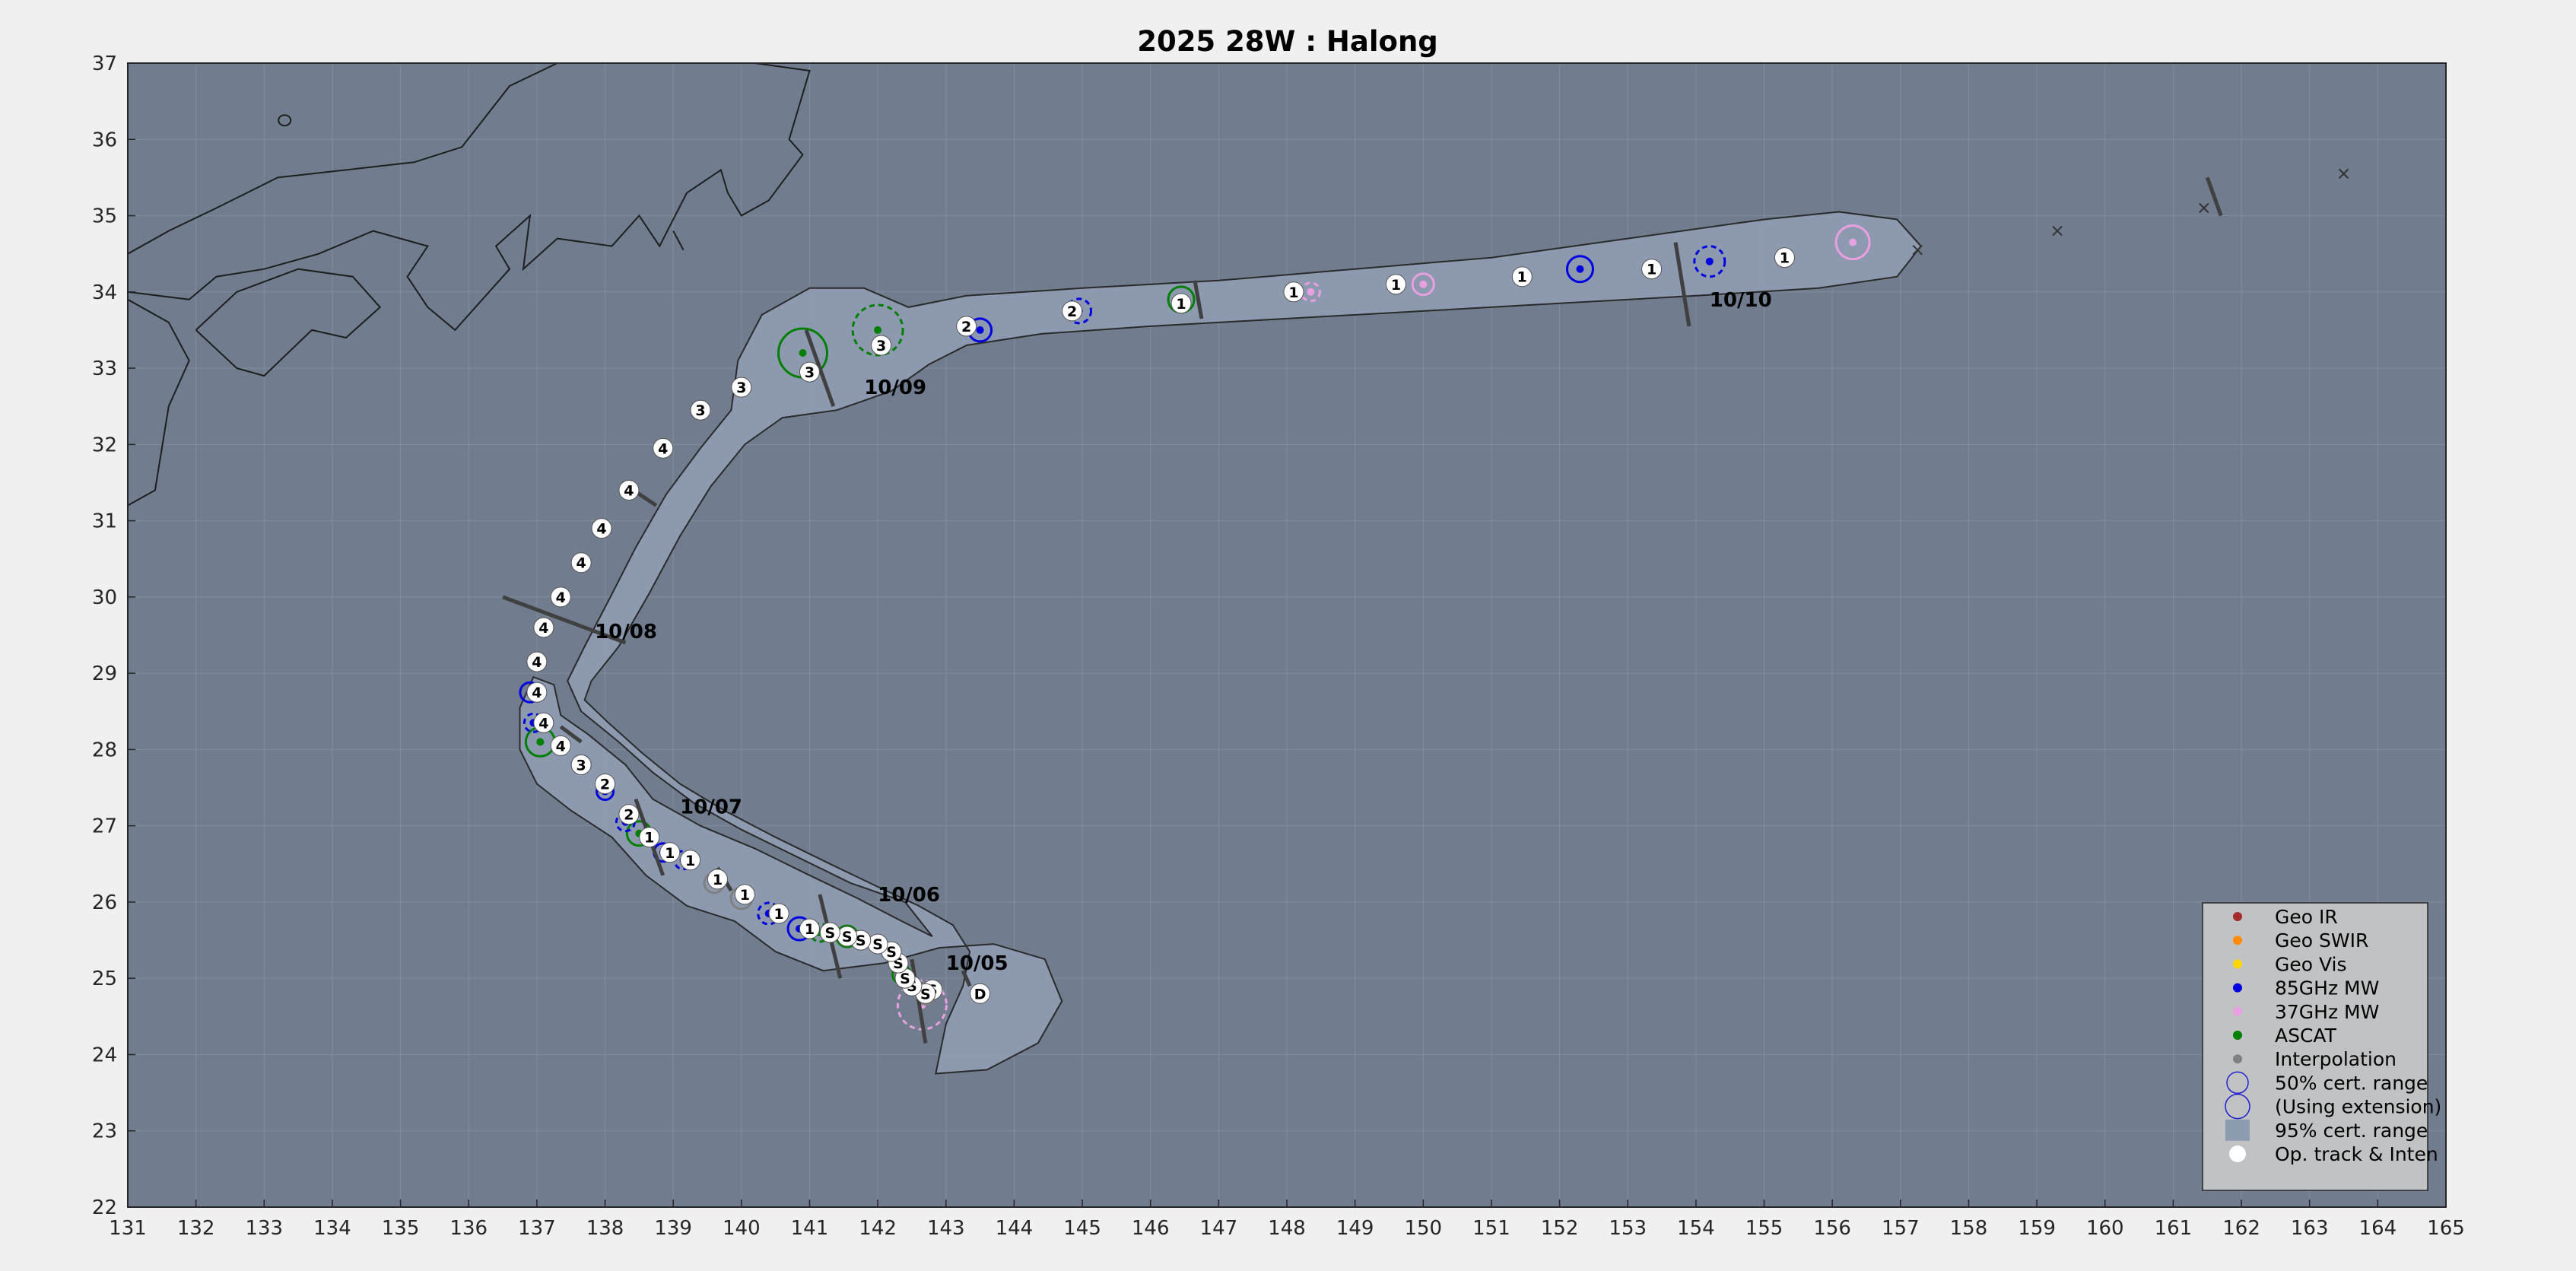  Describe the element at coordinates (830, 933) in the screenshot. I see `track-label-10: S` at that location.